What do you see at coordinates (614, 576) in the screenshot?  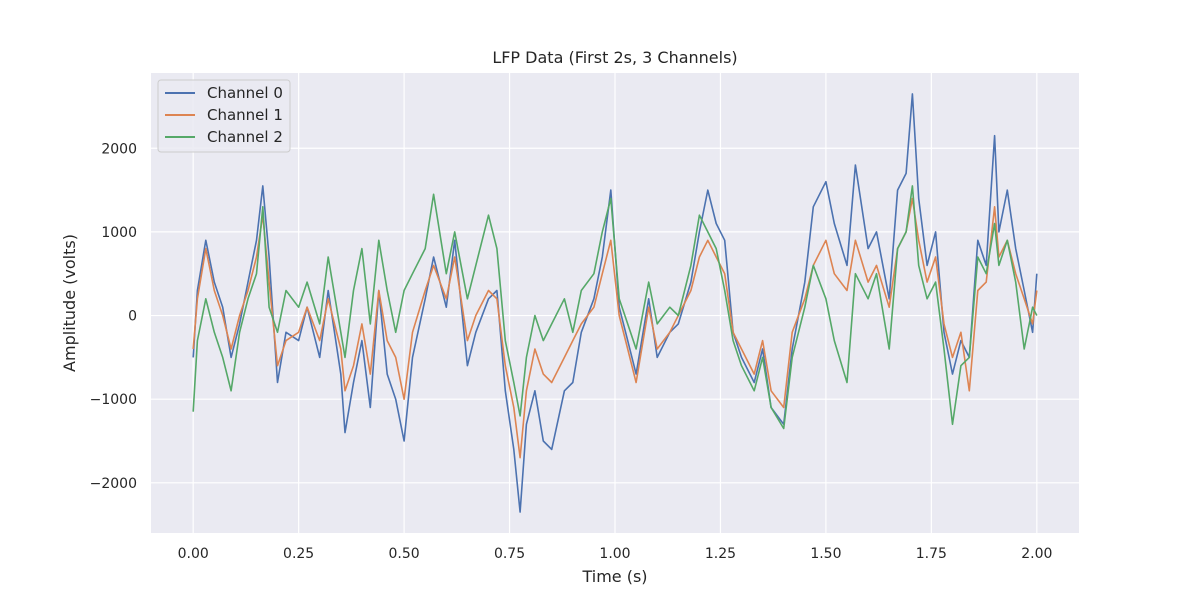 I see `x-axis-title: Time (s)` at bounding box center [614, 576].